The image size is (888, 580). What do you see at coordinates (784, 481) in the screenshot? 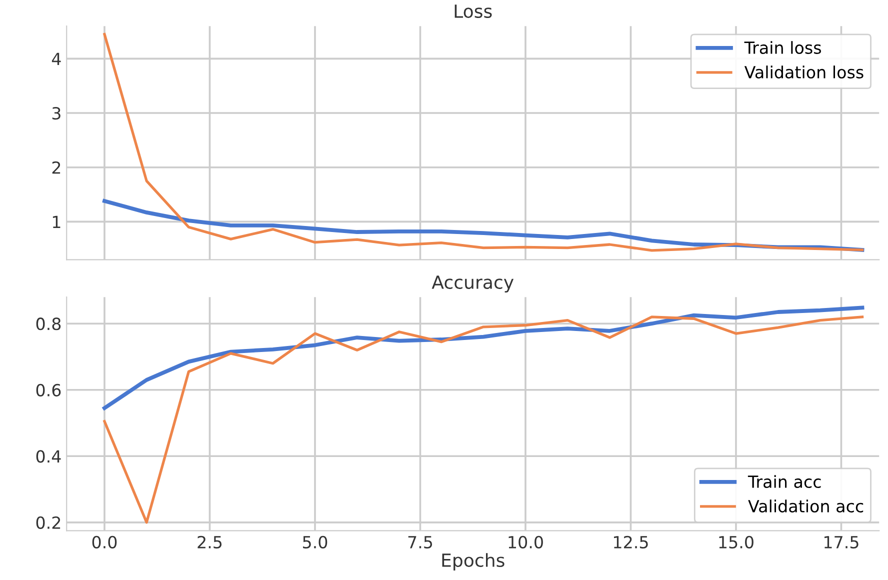
I see `legend-label: Train acc` at bounding box center [784, 481].